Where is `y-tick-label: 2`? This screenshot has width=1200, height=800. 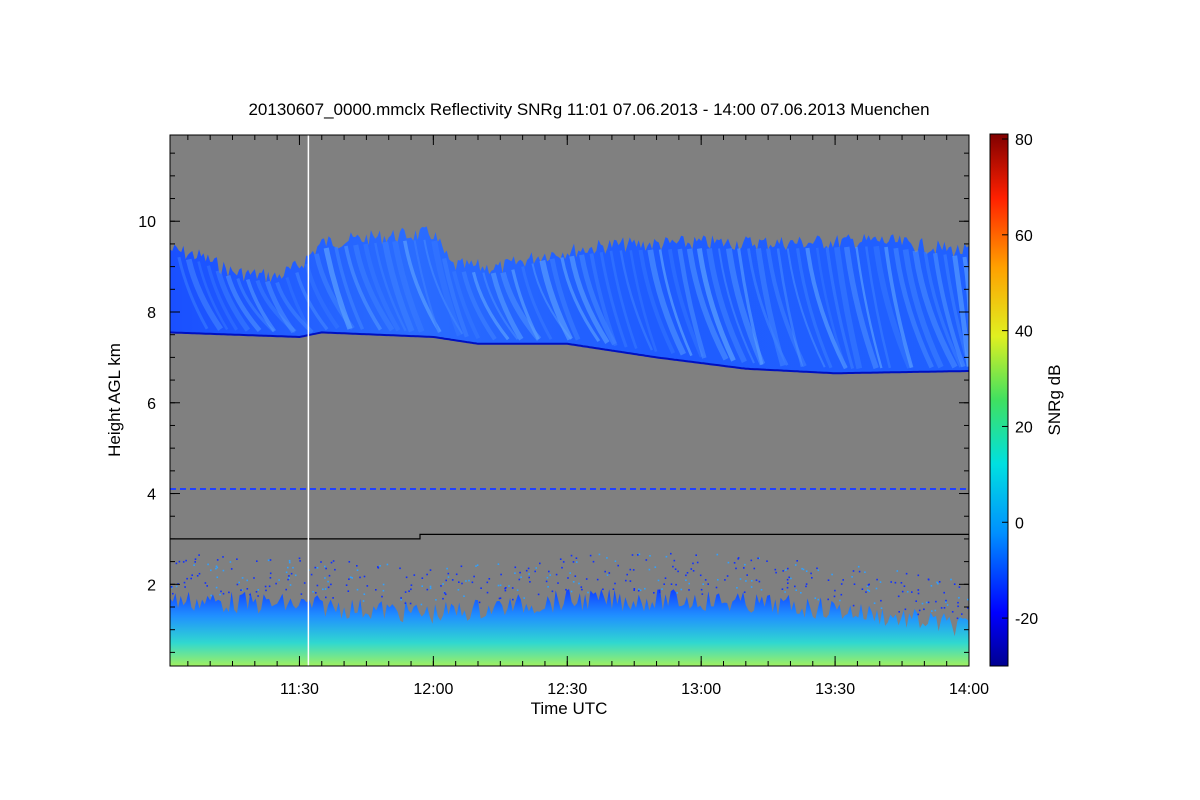
y-tick-label: 2 is located at coordinates (151, 585).